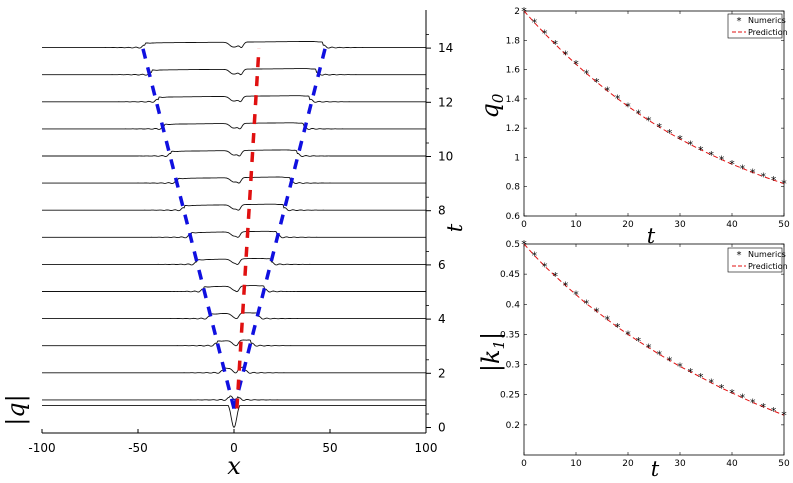  What do you see at coordinates (41, 448) in the screenshot?
I see `waterfall-x-tick-label: -100` at bounding box center [41, 448].